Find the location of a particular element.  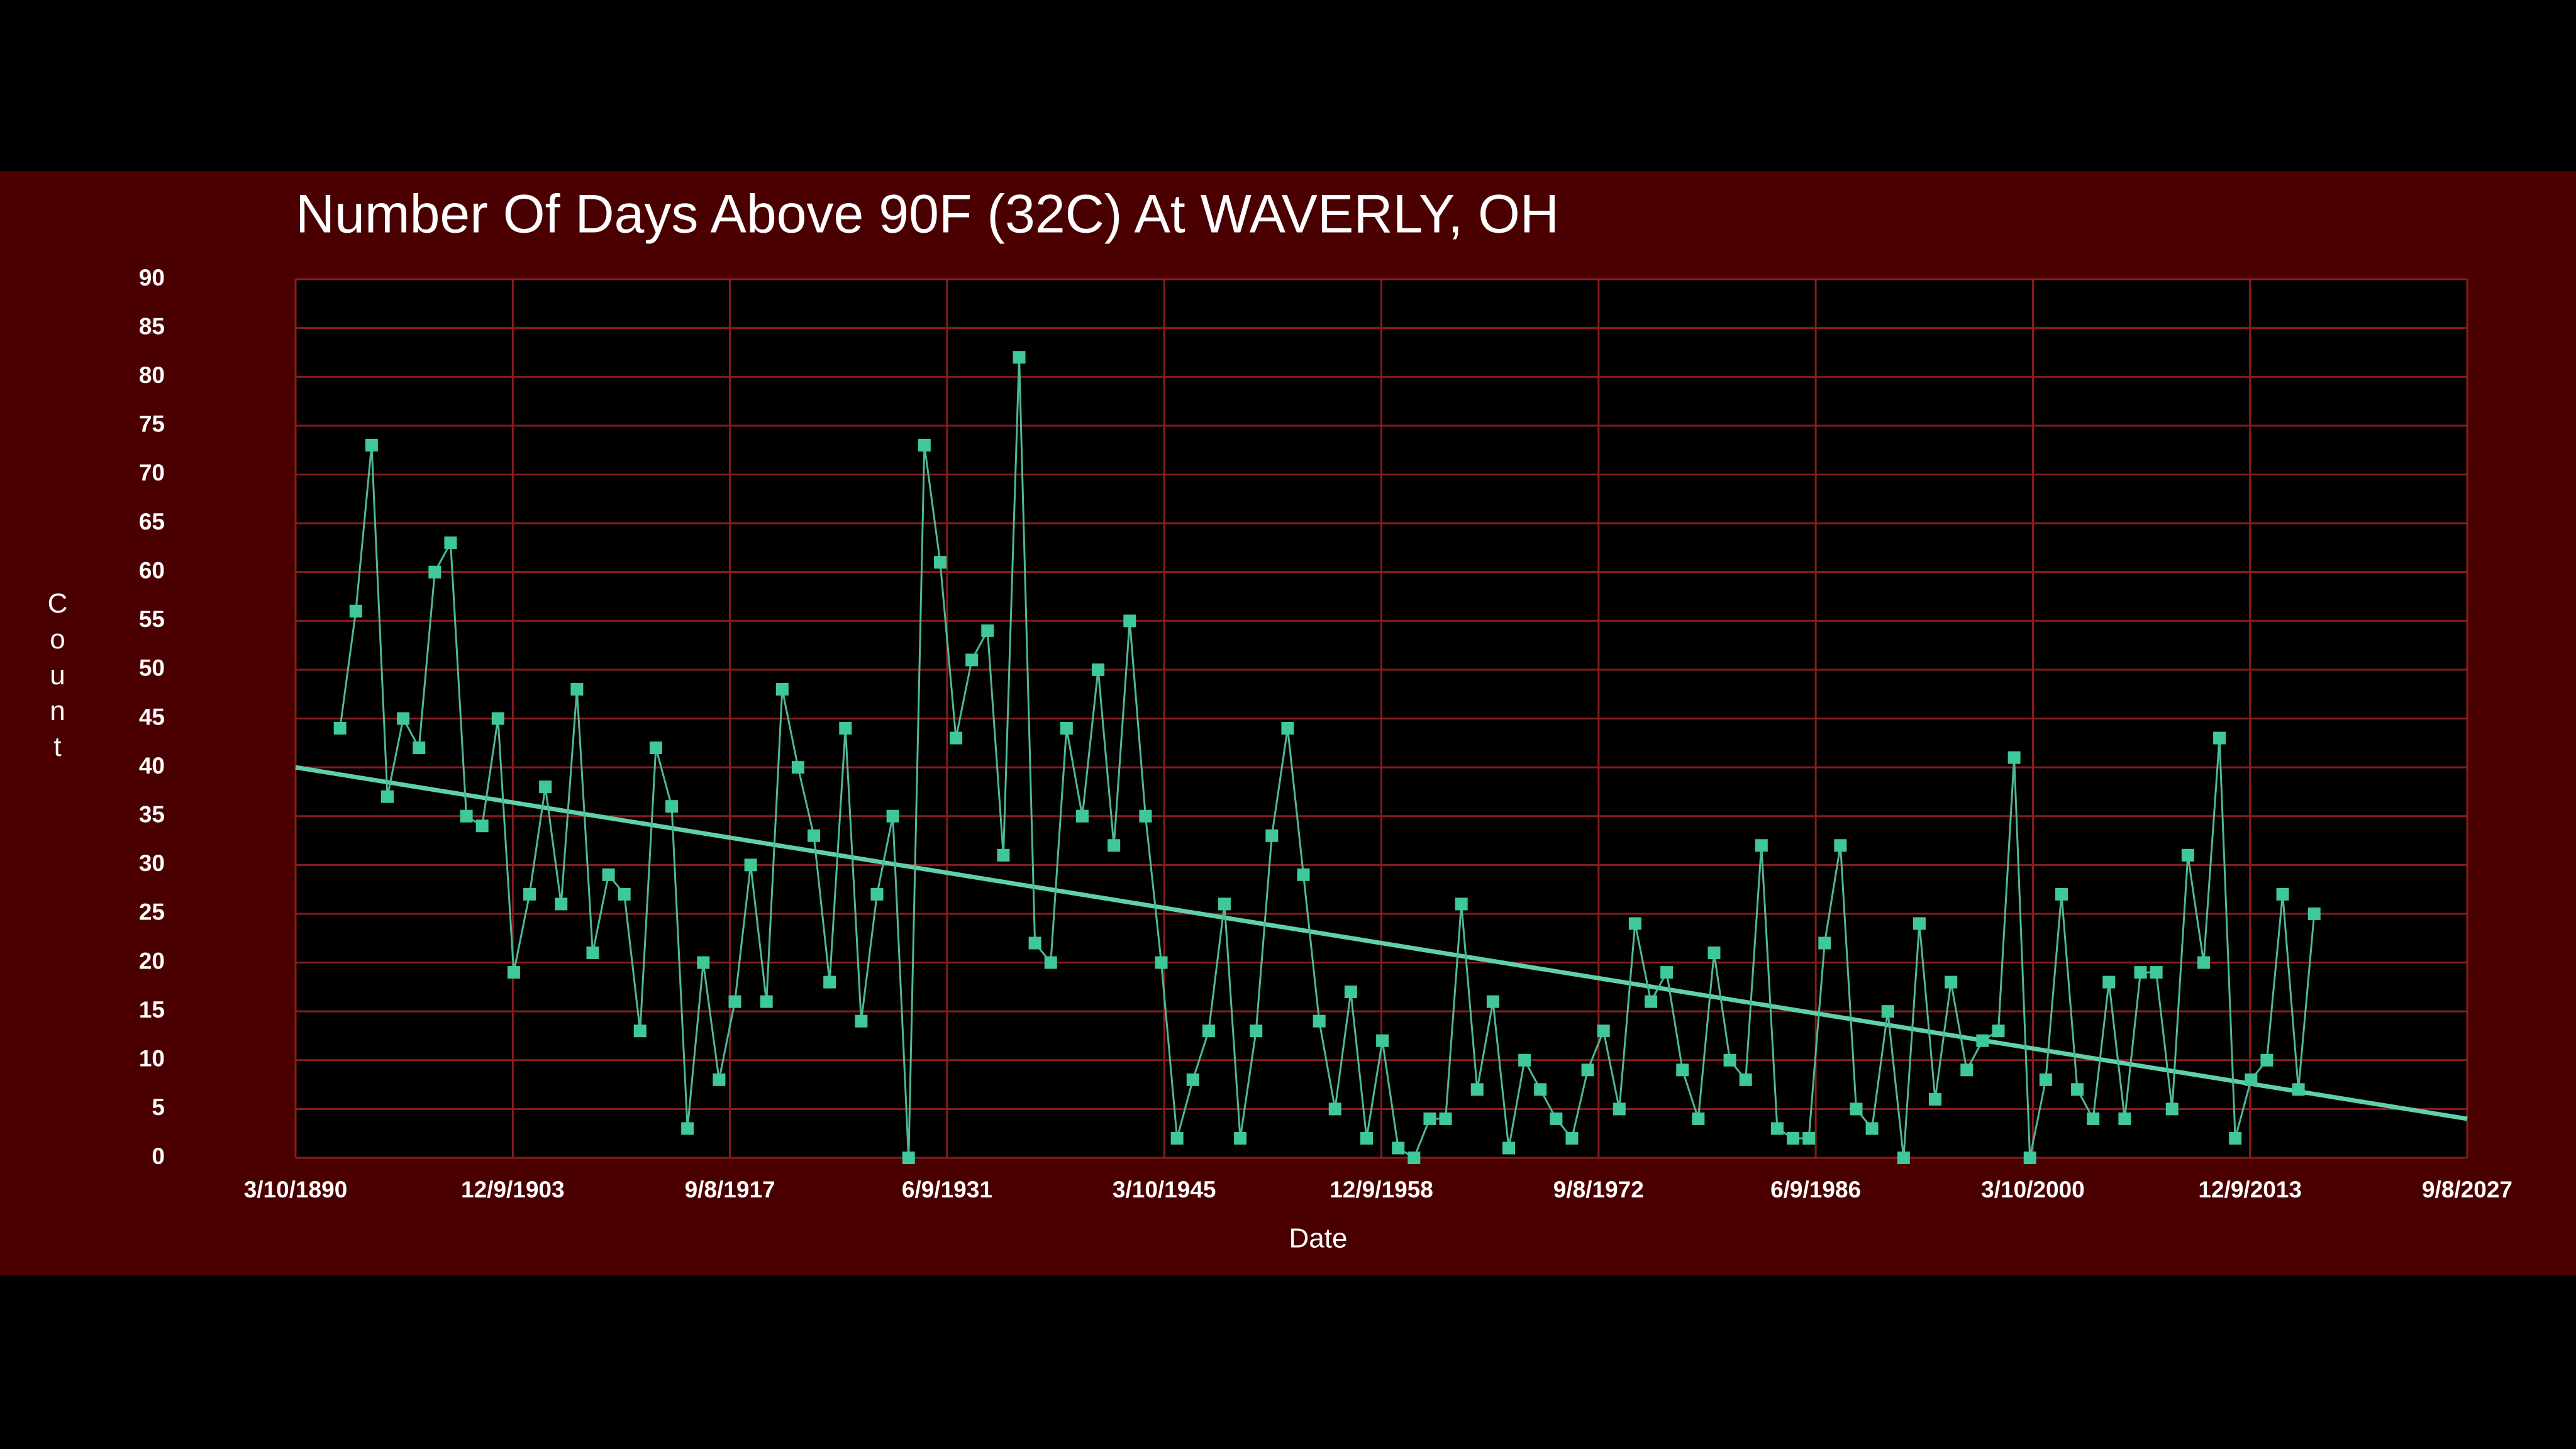

y-tick-label: 60 is located at coordinates (152, 570).